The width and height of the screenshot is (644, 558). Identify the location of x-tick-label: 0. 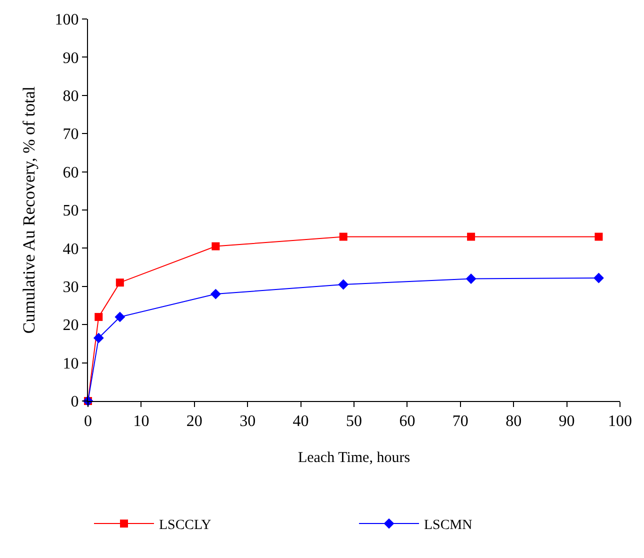
(88, 421).